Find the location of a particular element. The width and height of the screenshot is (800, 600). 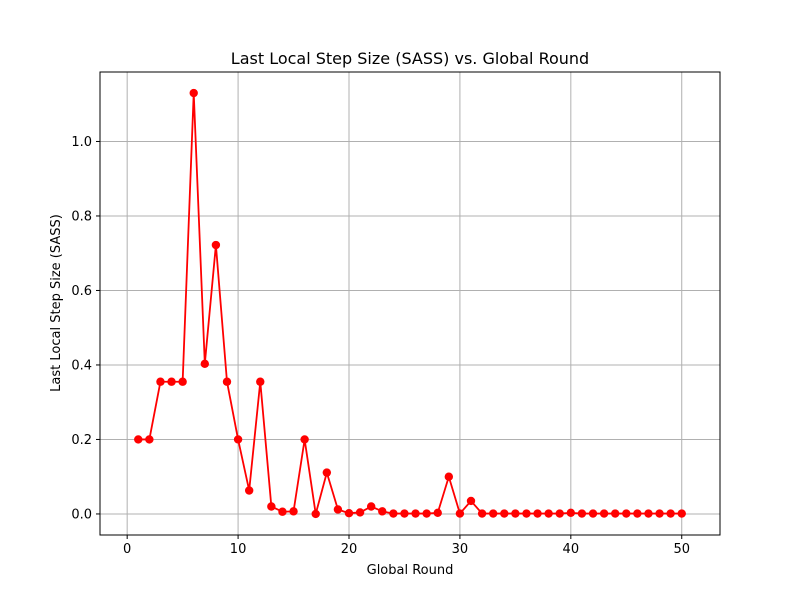

x-tick-label: 50 is located at coordinates (681, 549).